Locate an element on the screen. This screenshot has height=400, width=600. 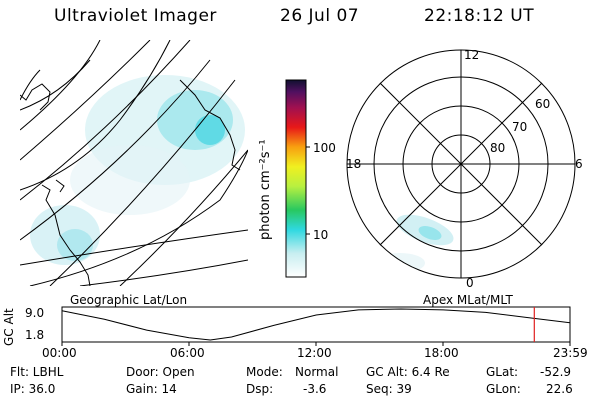
instrument-title: Ultraviolet Imager is located at coordinates (135, 16).